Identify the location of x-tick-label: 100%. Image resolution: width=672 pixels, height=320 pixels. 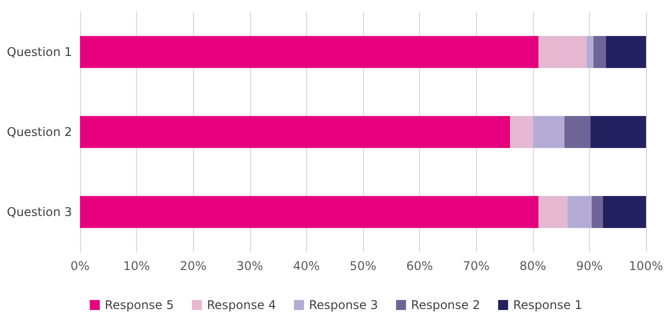
(646, 266).